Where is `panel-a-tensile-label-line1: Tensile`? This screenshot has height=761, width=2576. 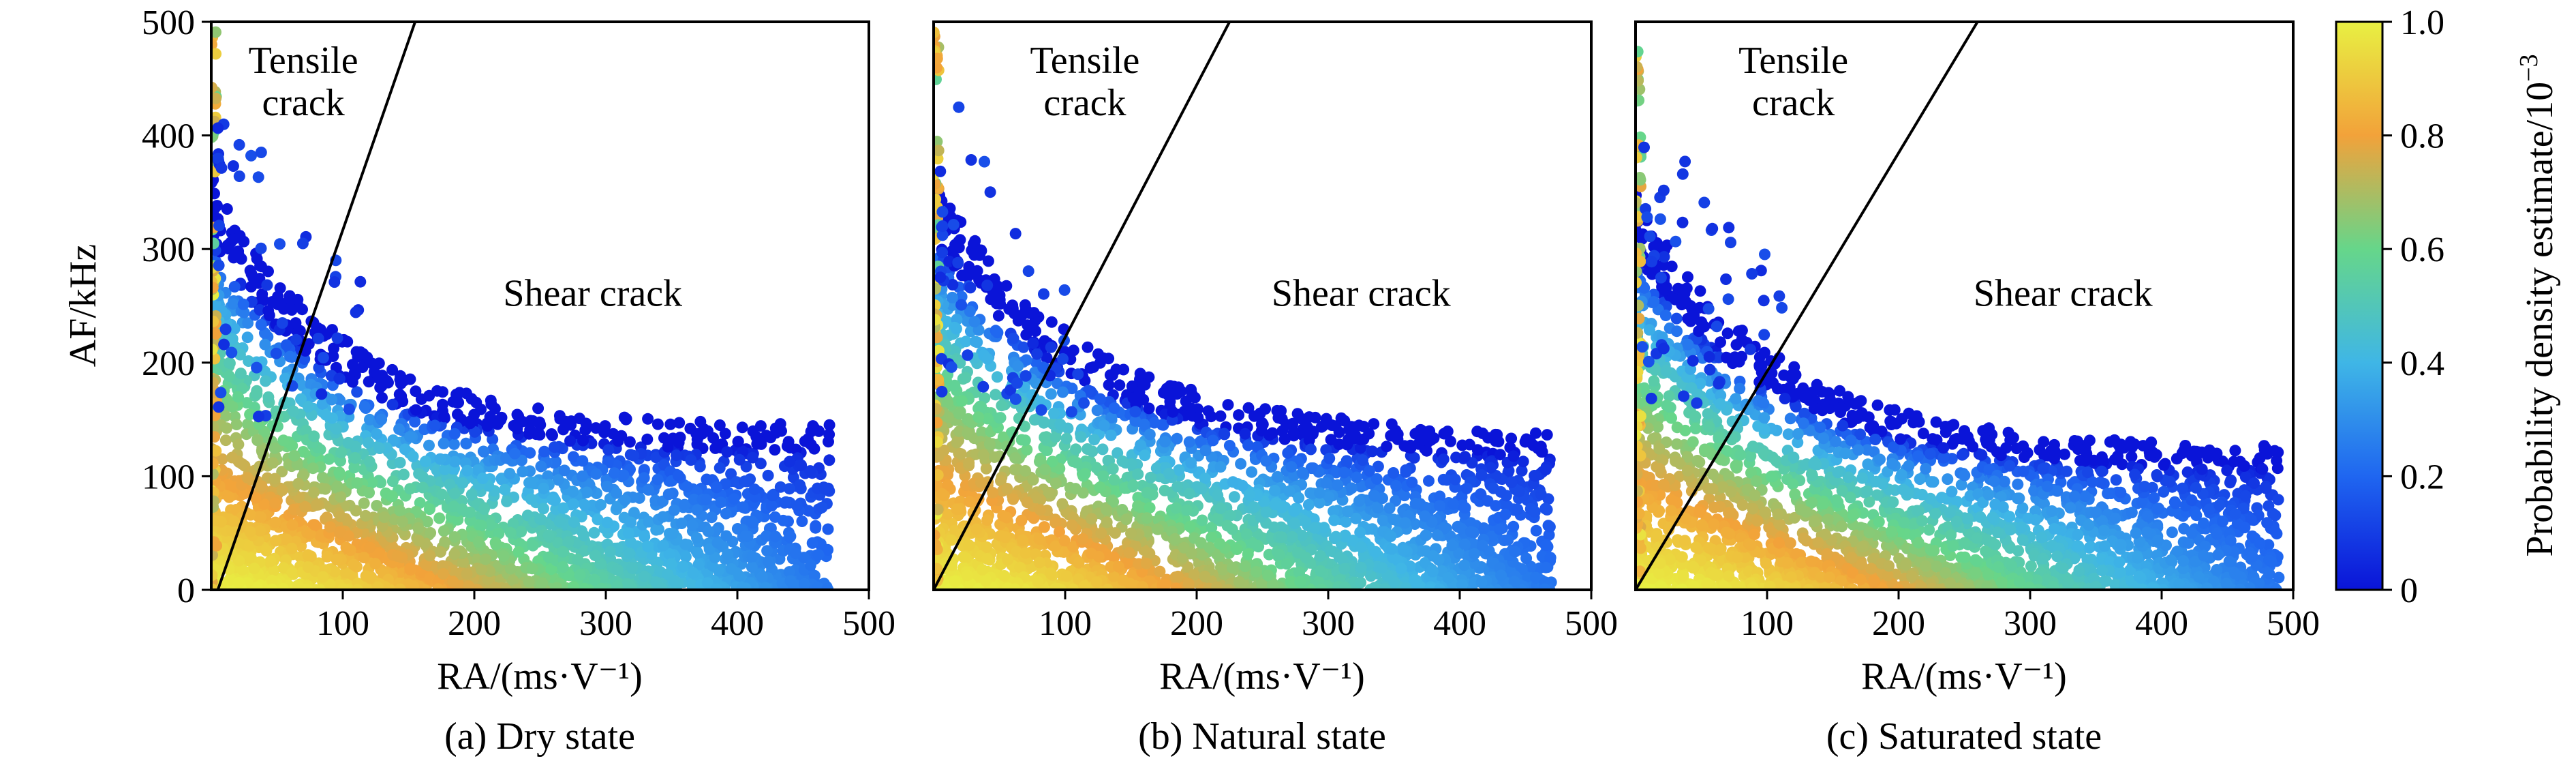
panel-a-tensile-label-line1: Tensile is located at coordinates (303, 61).